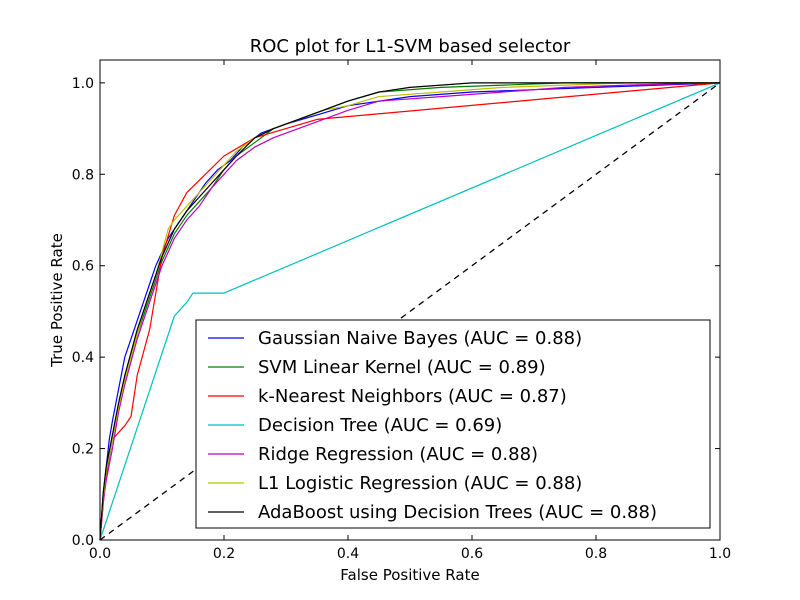  Describe the element at coordinates (420, 483) in the screenshot. I see `legend-label-6: L1 Logistic Regression (AUC = 0.88)` at that location.